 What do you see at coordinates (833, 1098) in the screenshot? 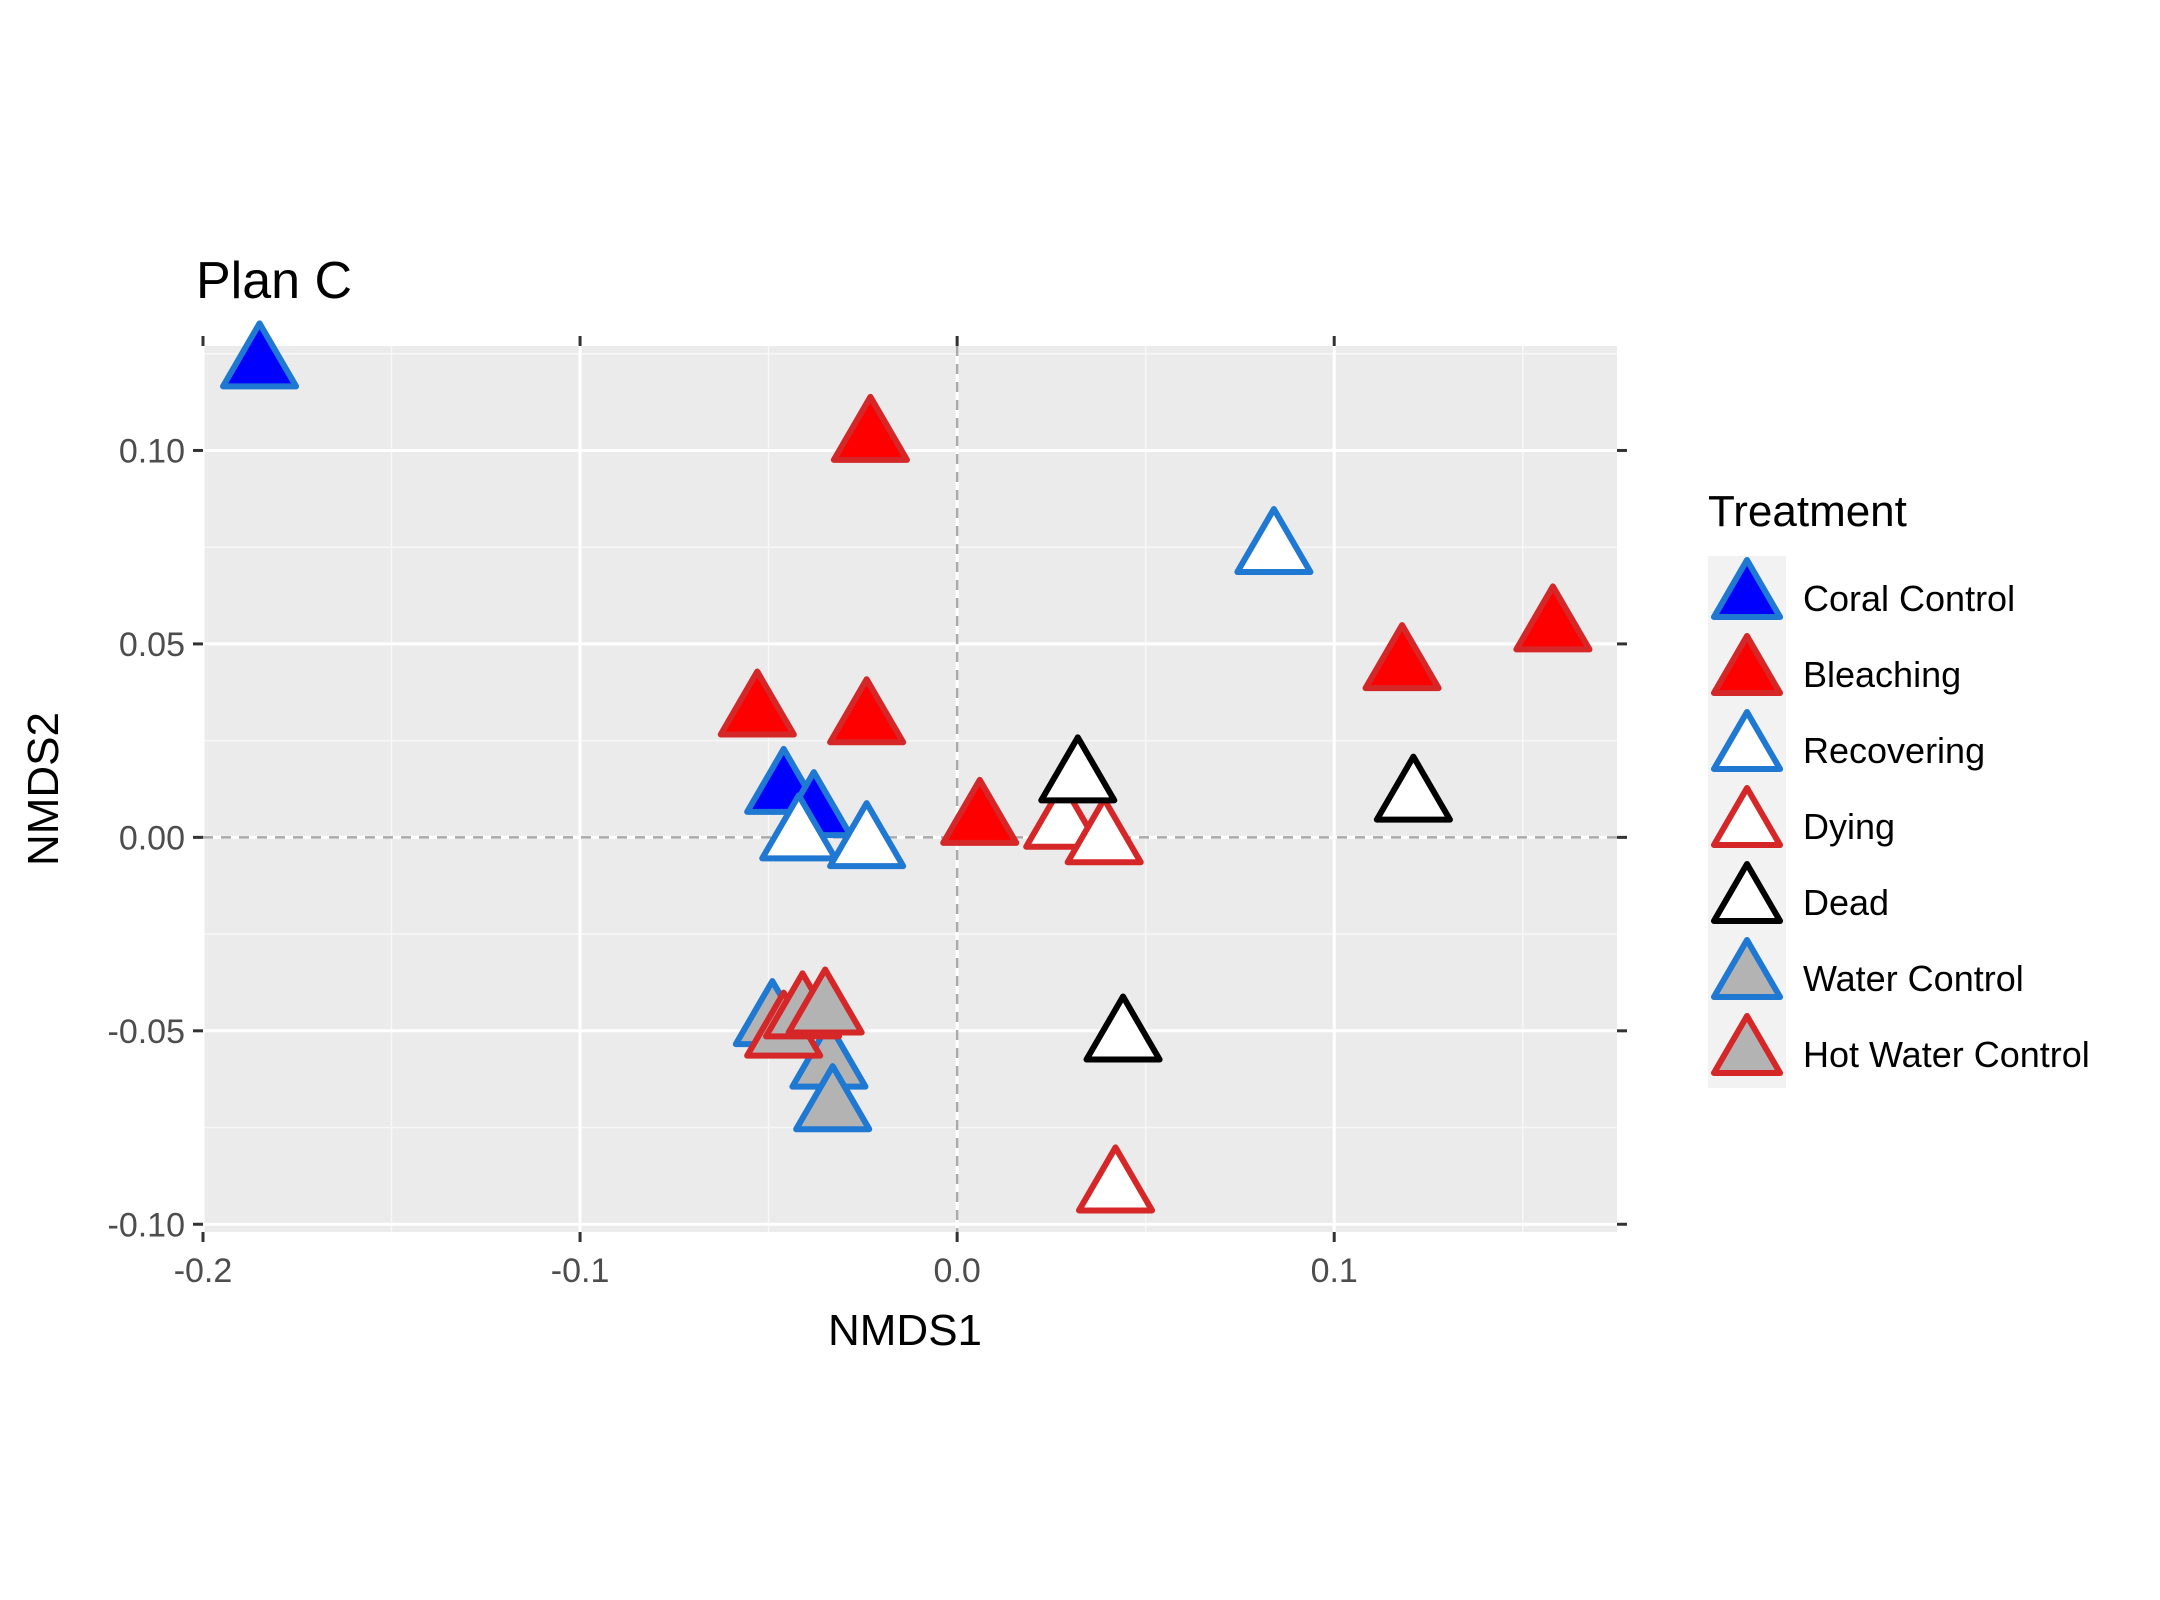
I see `point-water-control` at bounding box center [833, 1098].